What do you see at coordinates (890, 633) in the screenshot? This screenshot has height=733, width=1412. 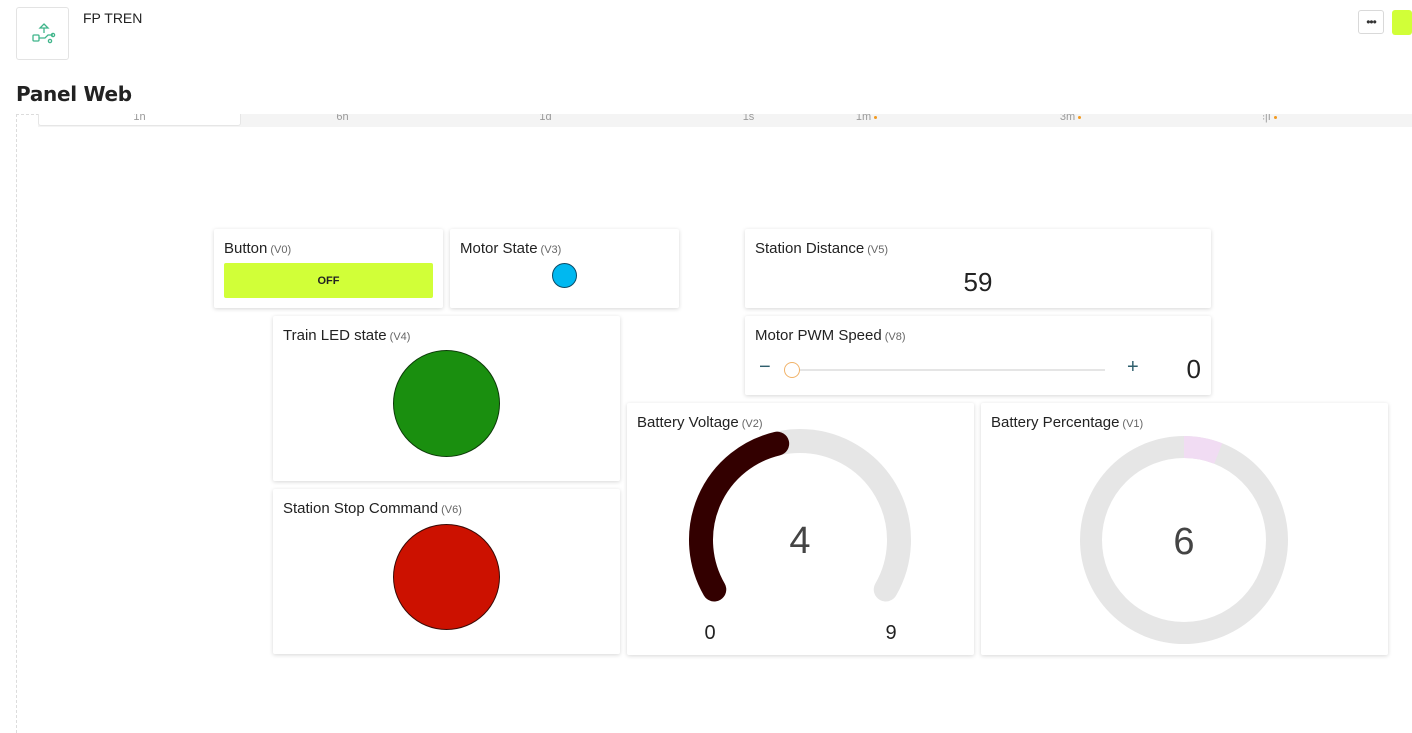 I see `gauge-max-label: 9` at bounding box center [890, 633].